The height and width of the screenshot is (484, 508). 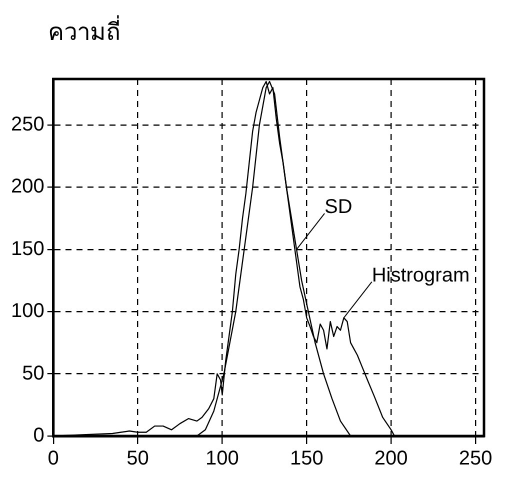 What do you see at coordinates (38, 435) in the screenshot?
I see `y-tick-label: 0` at bounding box center [38, 435].